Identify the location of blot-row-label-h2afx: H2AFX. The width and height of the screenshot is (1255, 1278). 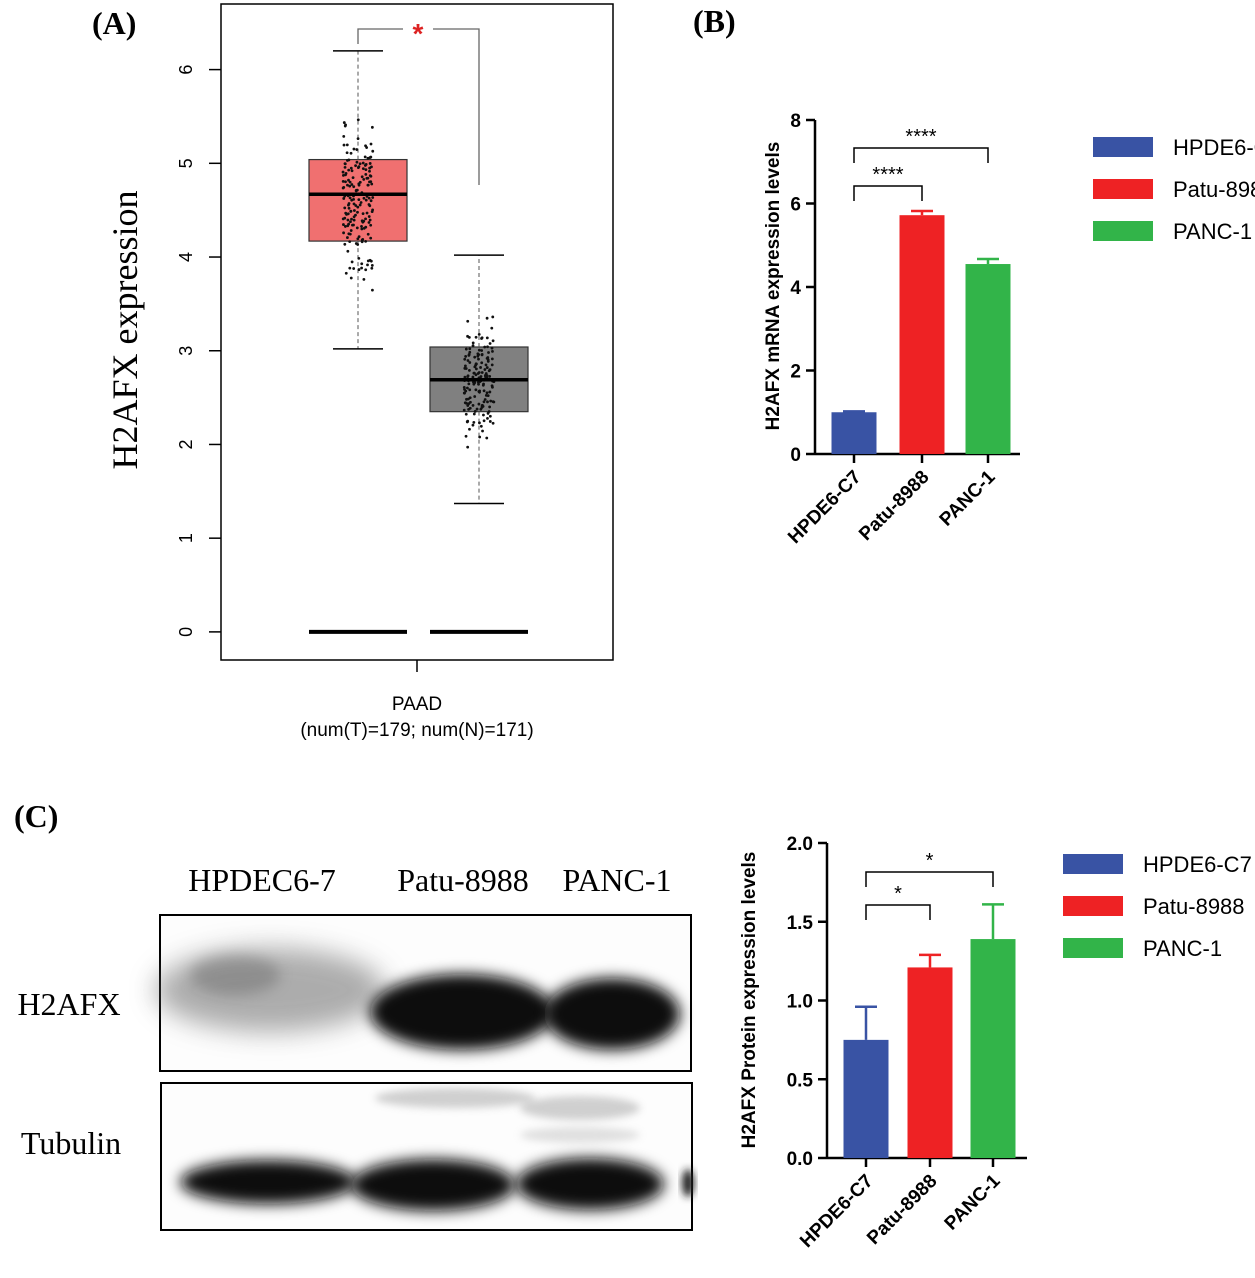
(68, 1004).